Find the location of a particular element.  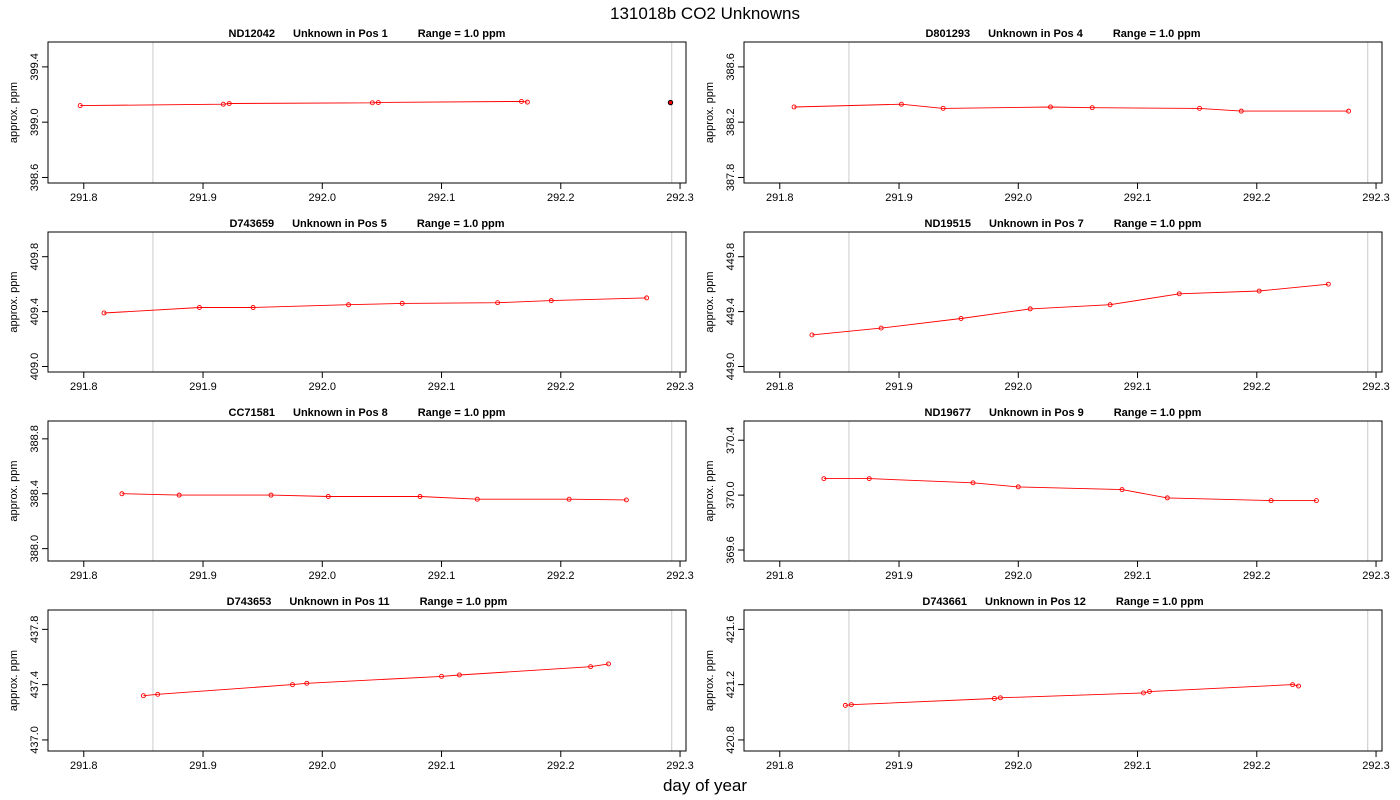

panel-title: ND19677 Unknown in Pos 9 Range = 1.0 ppm is located at coordinates (1063, 413).